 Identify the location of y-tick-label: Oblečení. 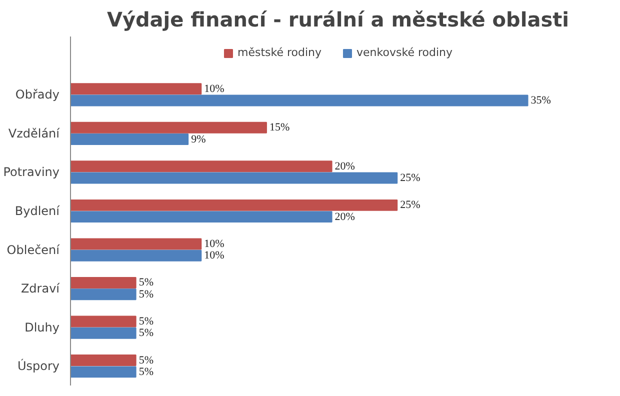
(33, 249).